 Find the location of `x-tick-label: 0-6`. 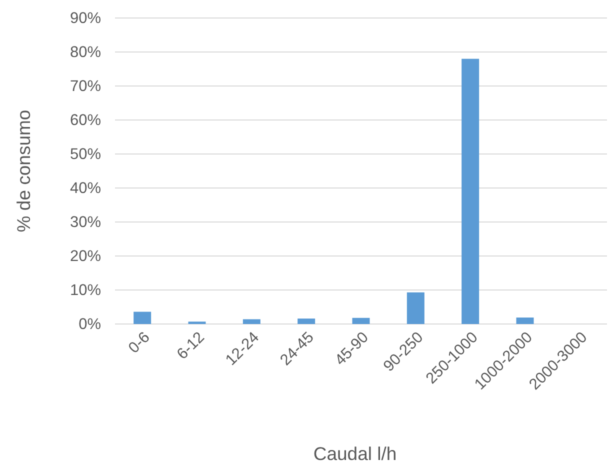

x-tick-label: 0-6 is located at coordinates (139, 342).